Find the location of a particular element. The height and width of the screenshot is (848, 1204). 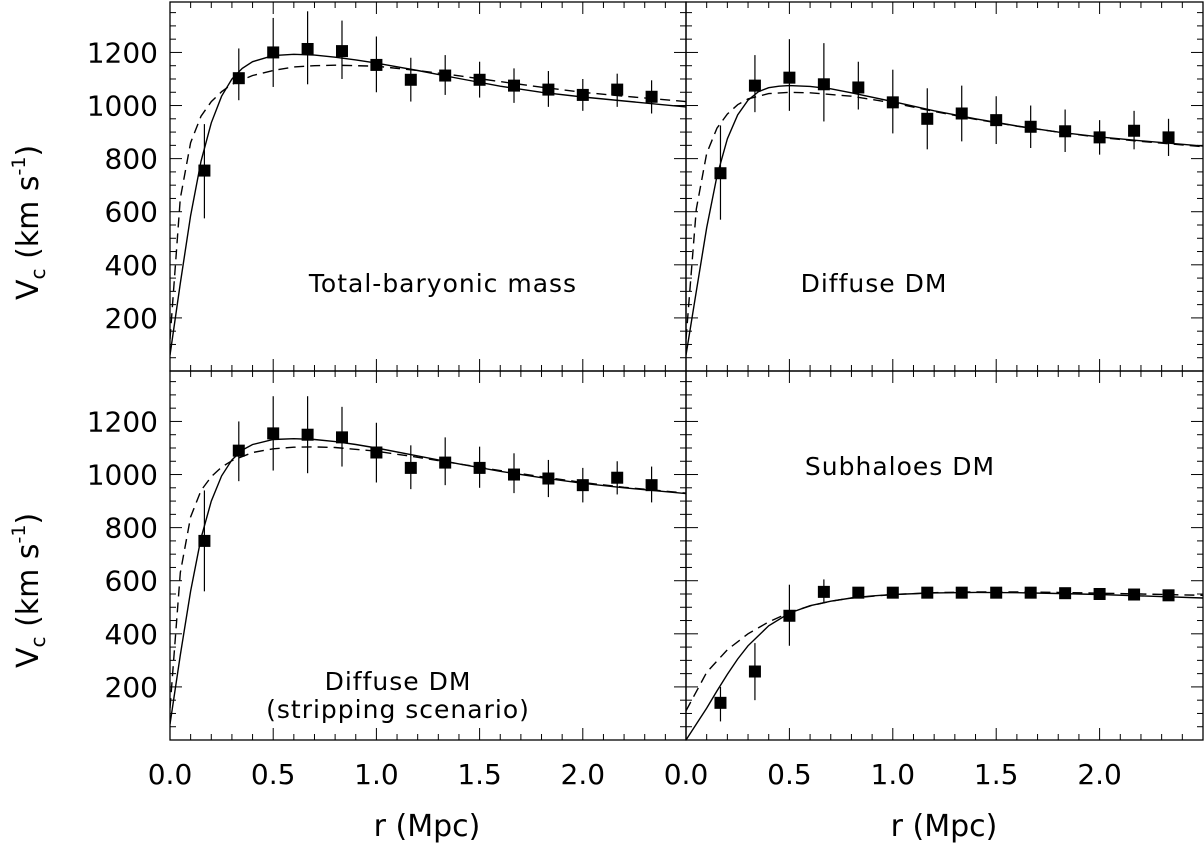

panel-label: Subhaloes DM is located at coordinates (900, 466).